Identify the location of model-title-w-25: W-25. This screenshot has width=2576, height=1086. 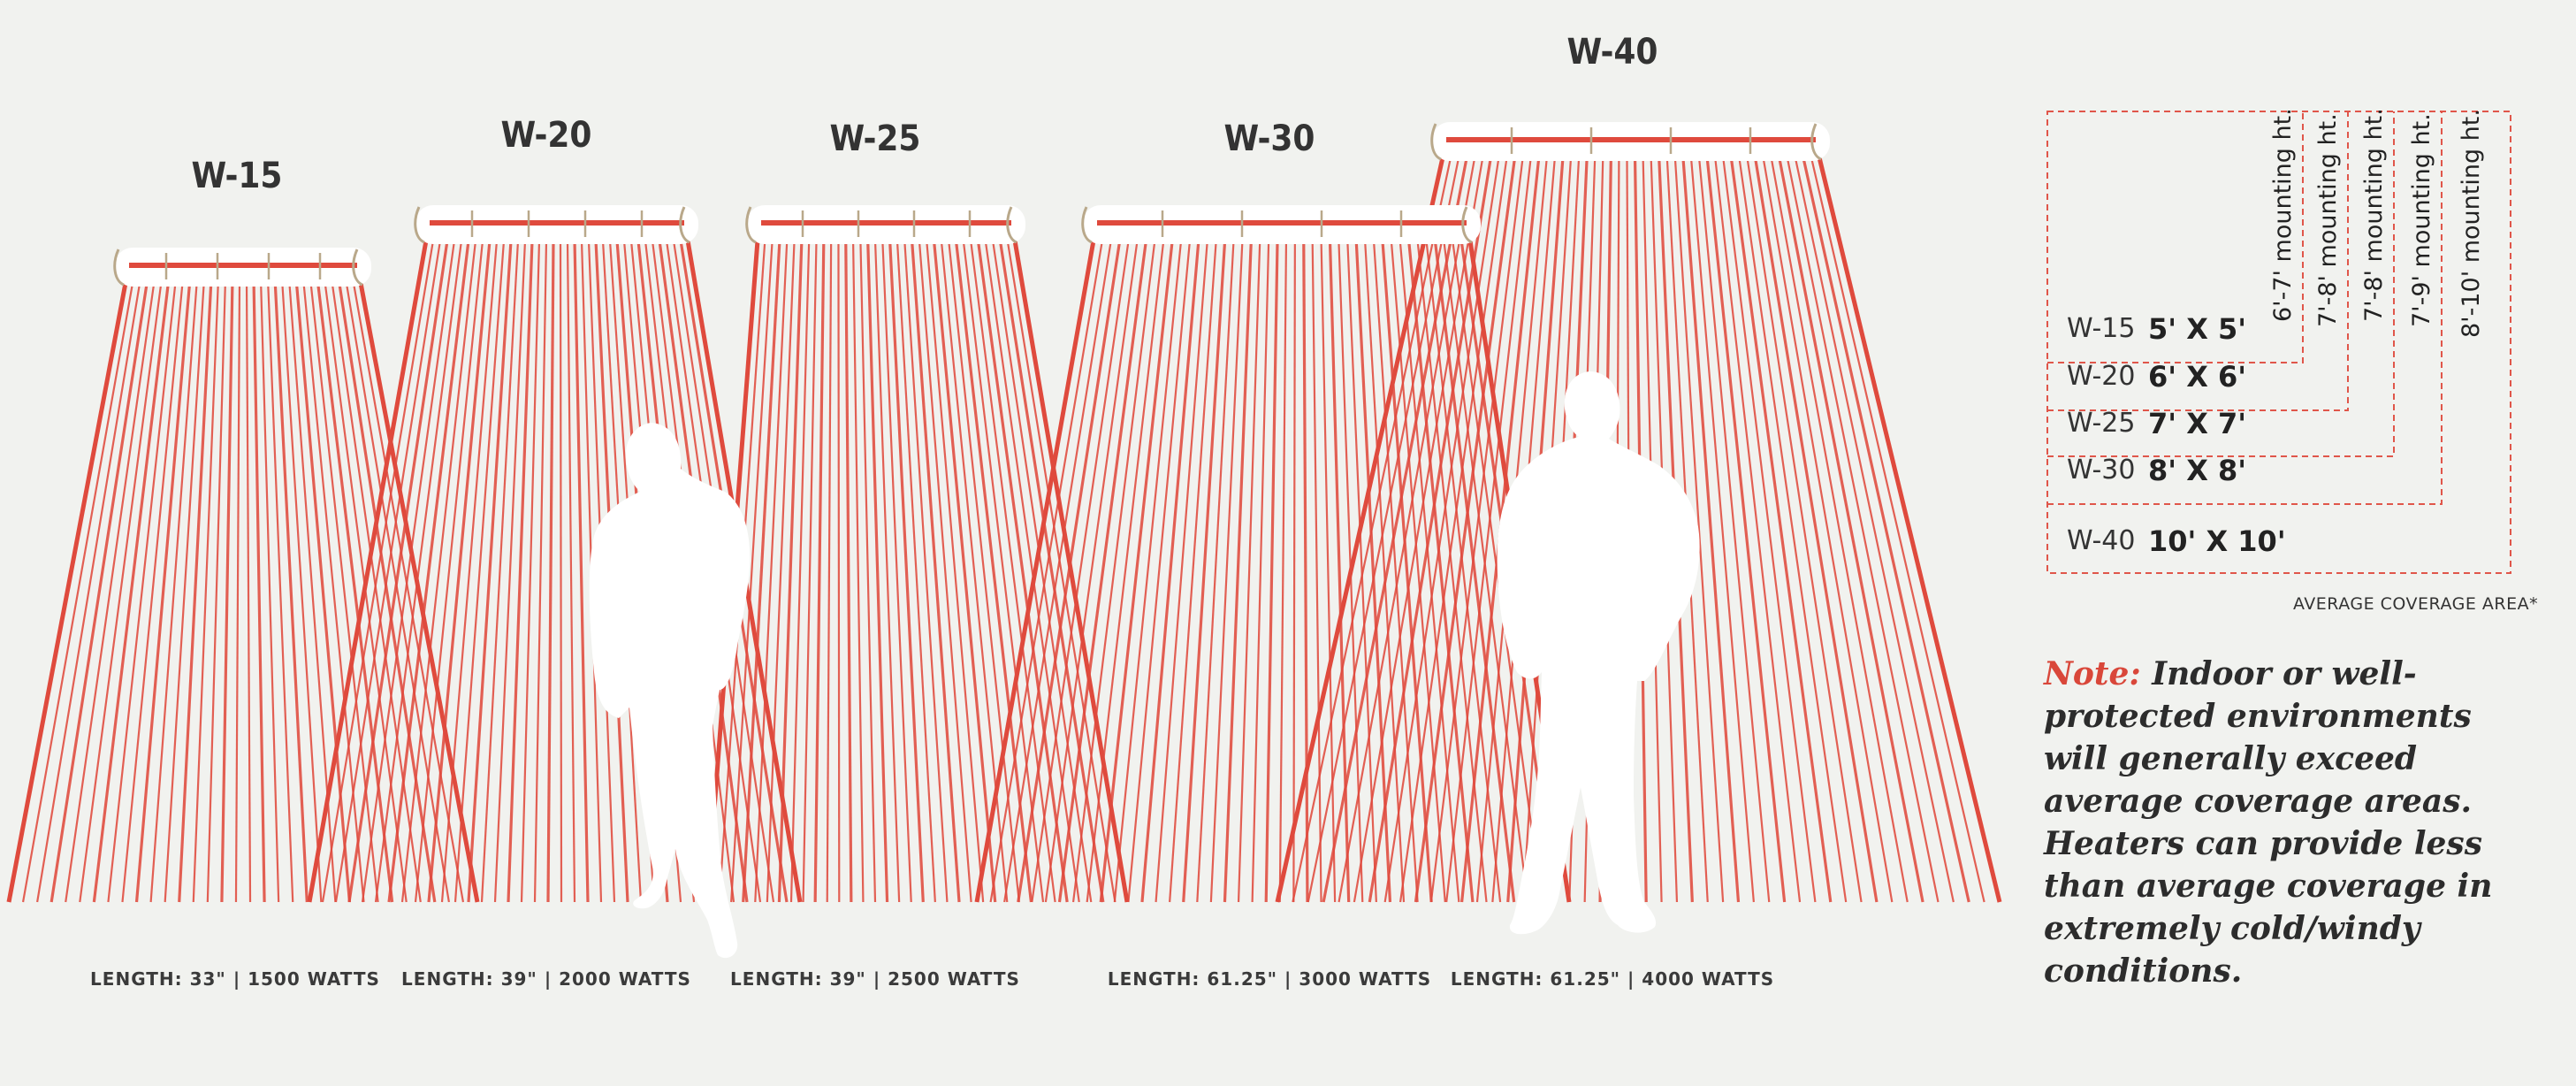
(875, 139).